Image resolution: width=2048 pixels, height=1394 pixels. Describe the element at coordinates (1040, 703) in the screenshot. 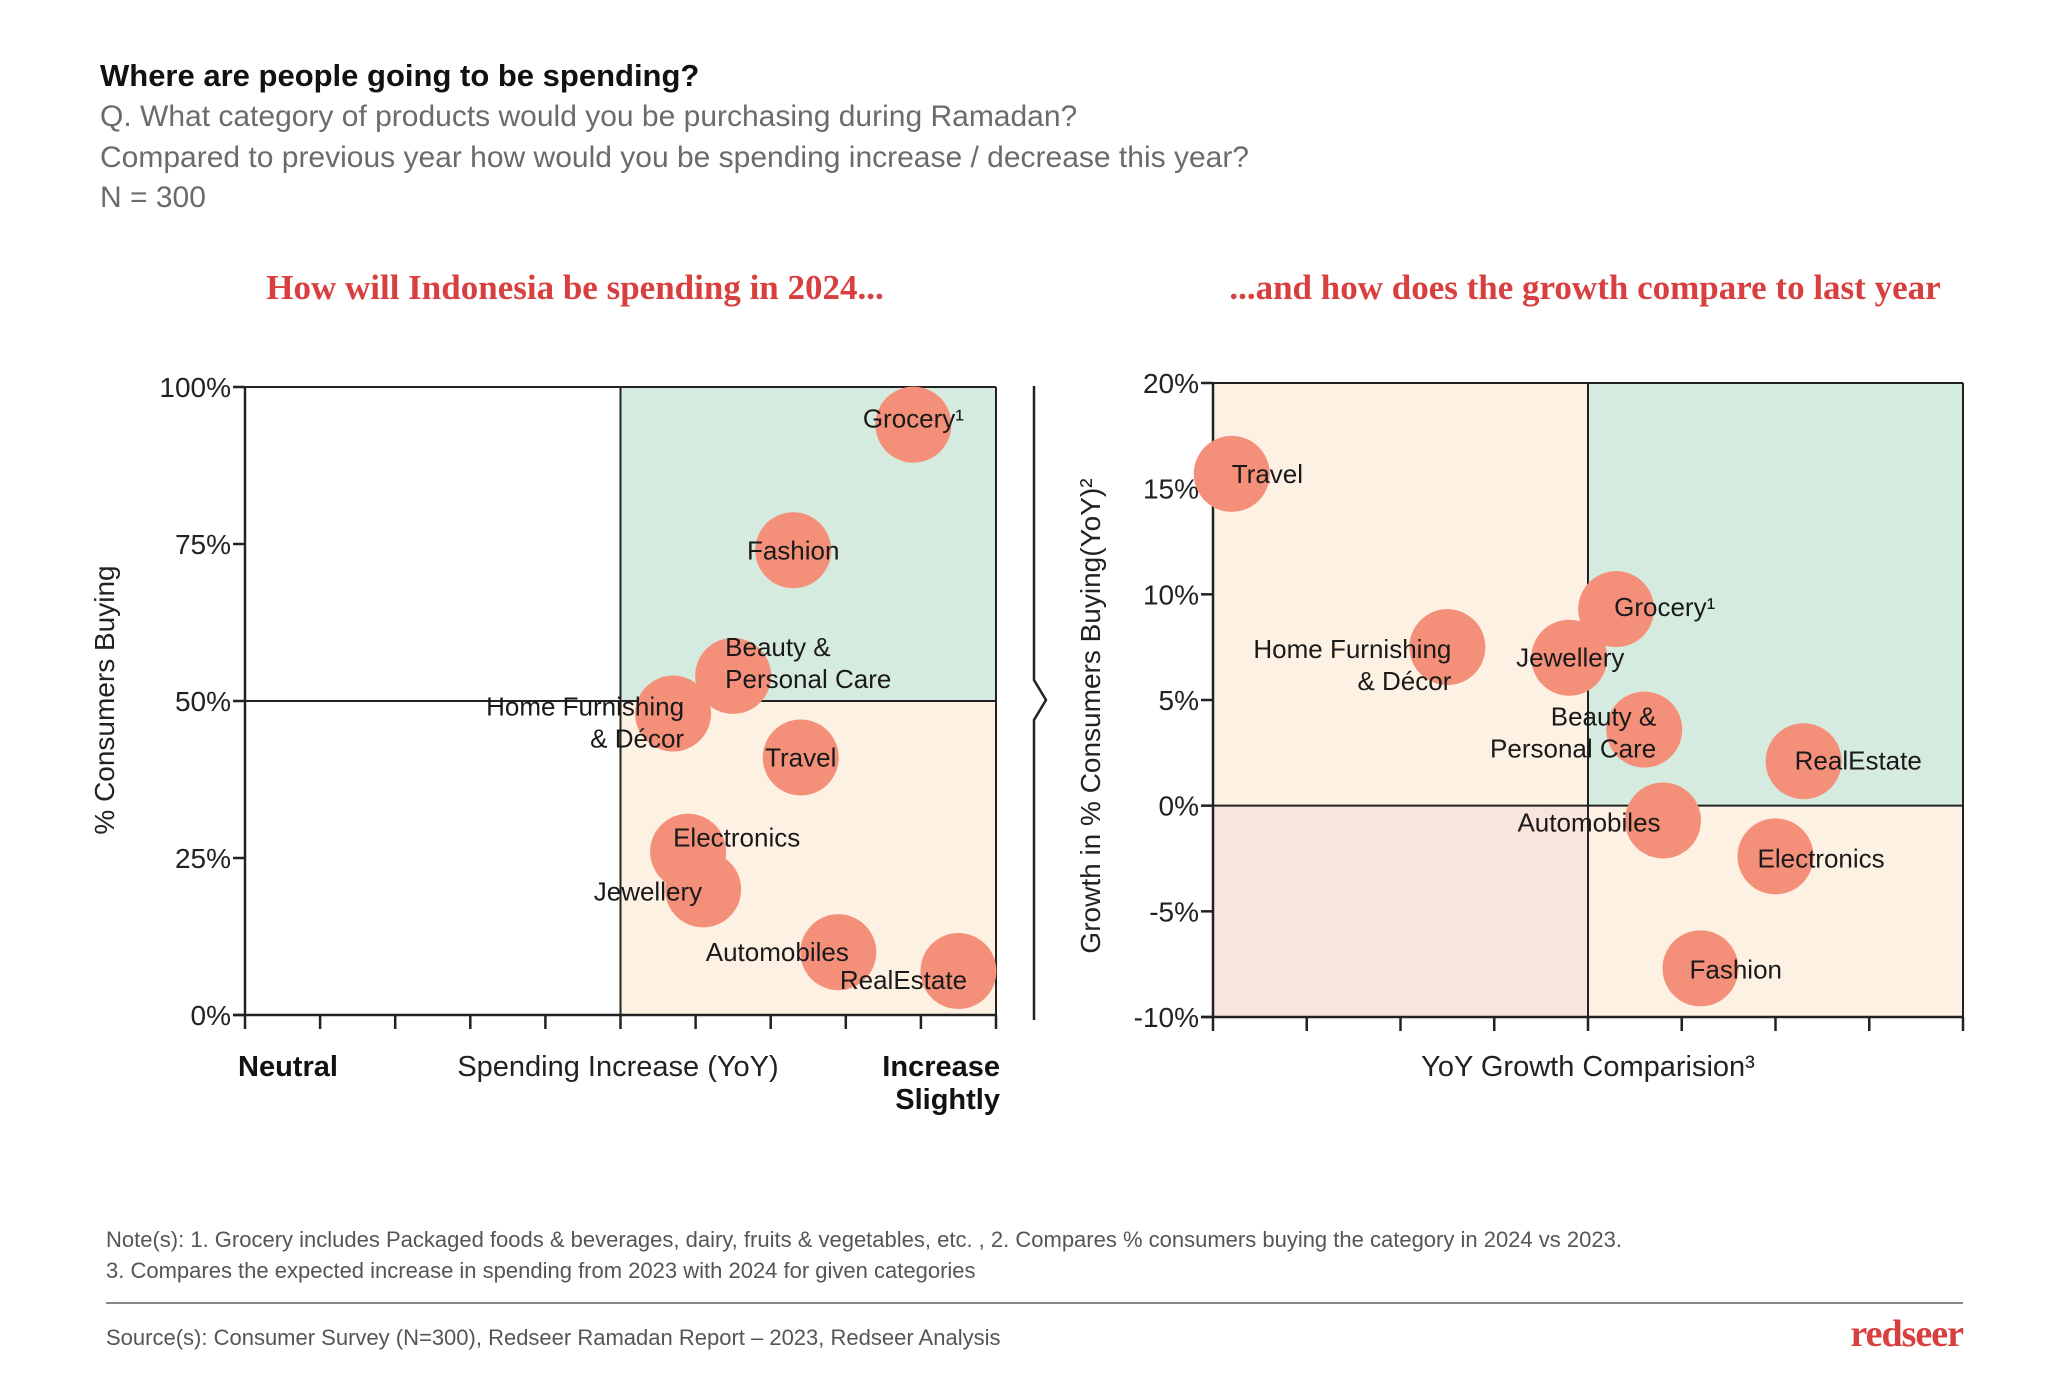

I see `brace-divider` at that location.